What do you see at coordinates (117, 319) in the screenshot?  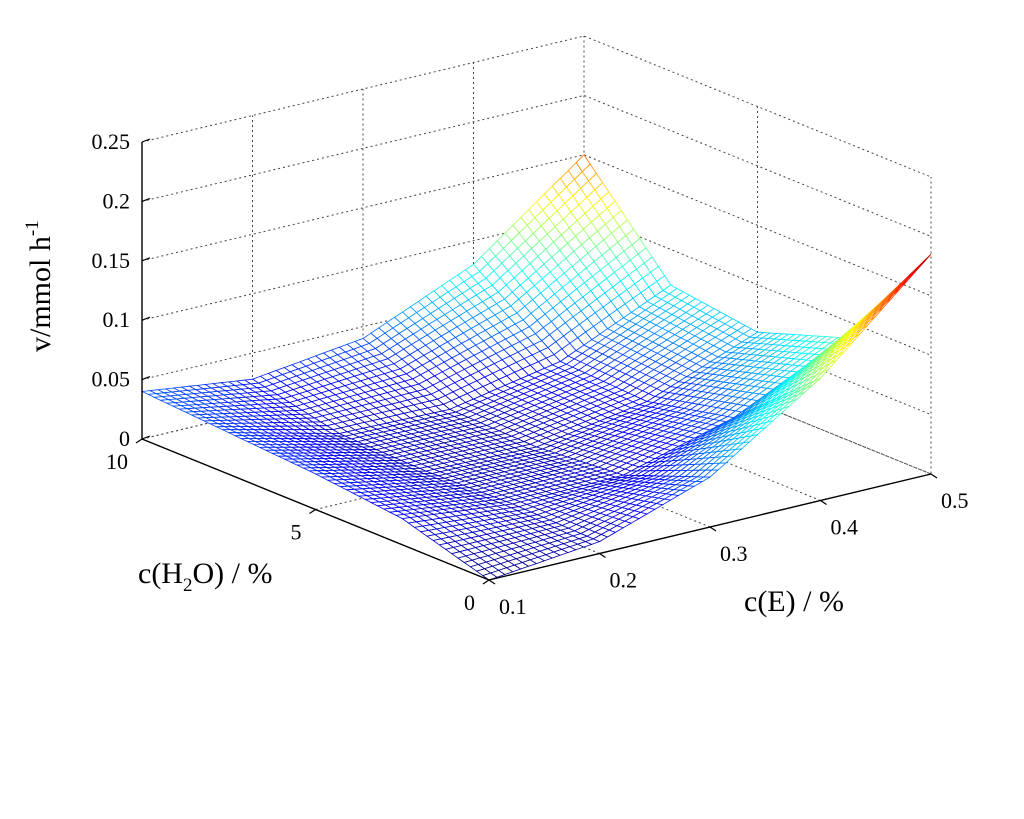 I see `z-tick-label: 0.1` at bounding box center [117, 319].